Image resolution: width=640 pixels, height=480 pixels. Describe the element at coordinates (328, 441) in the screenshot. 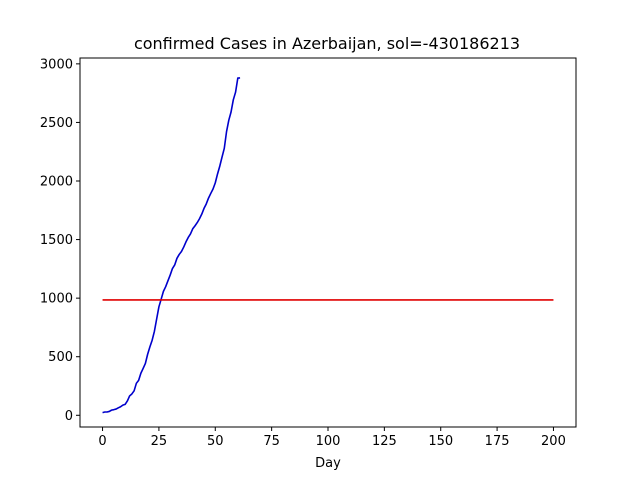

I see `x-tick-label: 100` at that location.